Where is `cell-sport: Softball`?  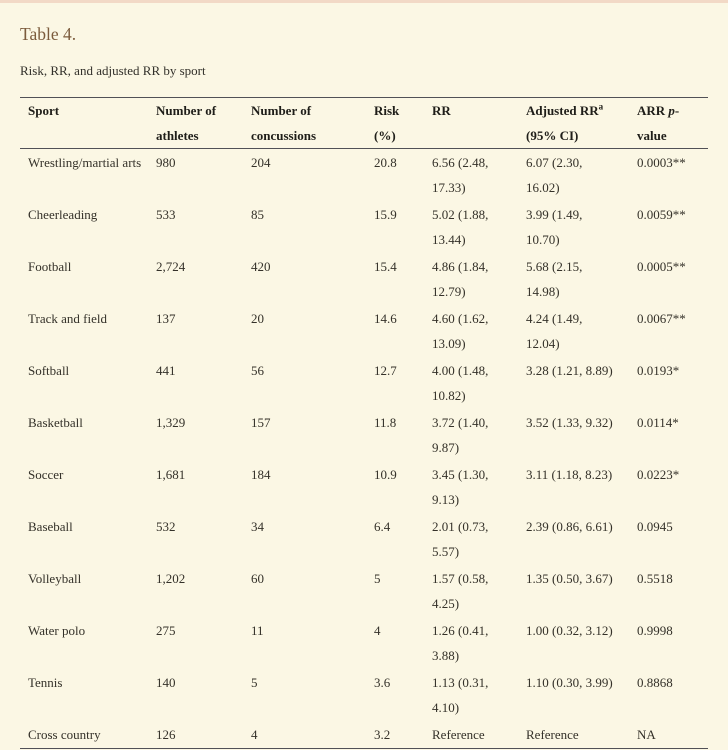
cell-sport: Softball is located at coordinates (49, 370).